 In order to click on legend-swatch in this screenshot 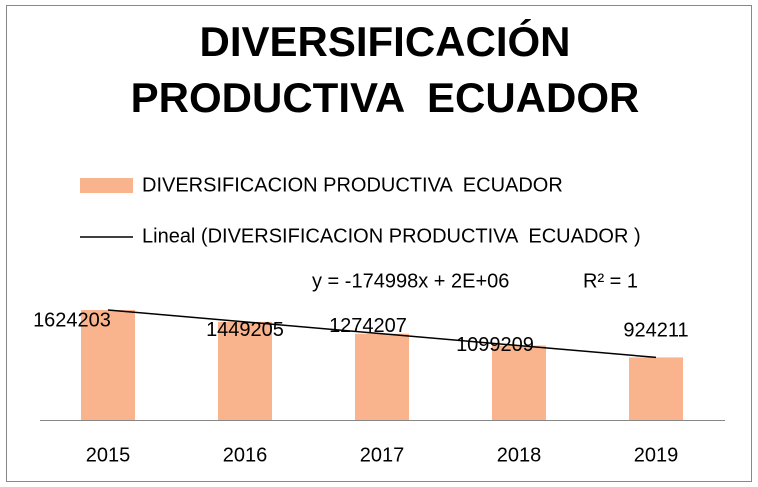, I will do `click(106, 185)`.